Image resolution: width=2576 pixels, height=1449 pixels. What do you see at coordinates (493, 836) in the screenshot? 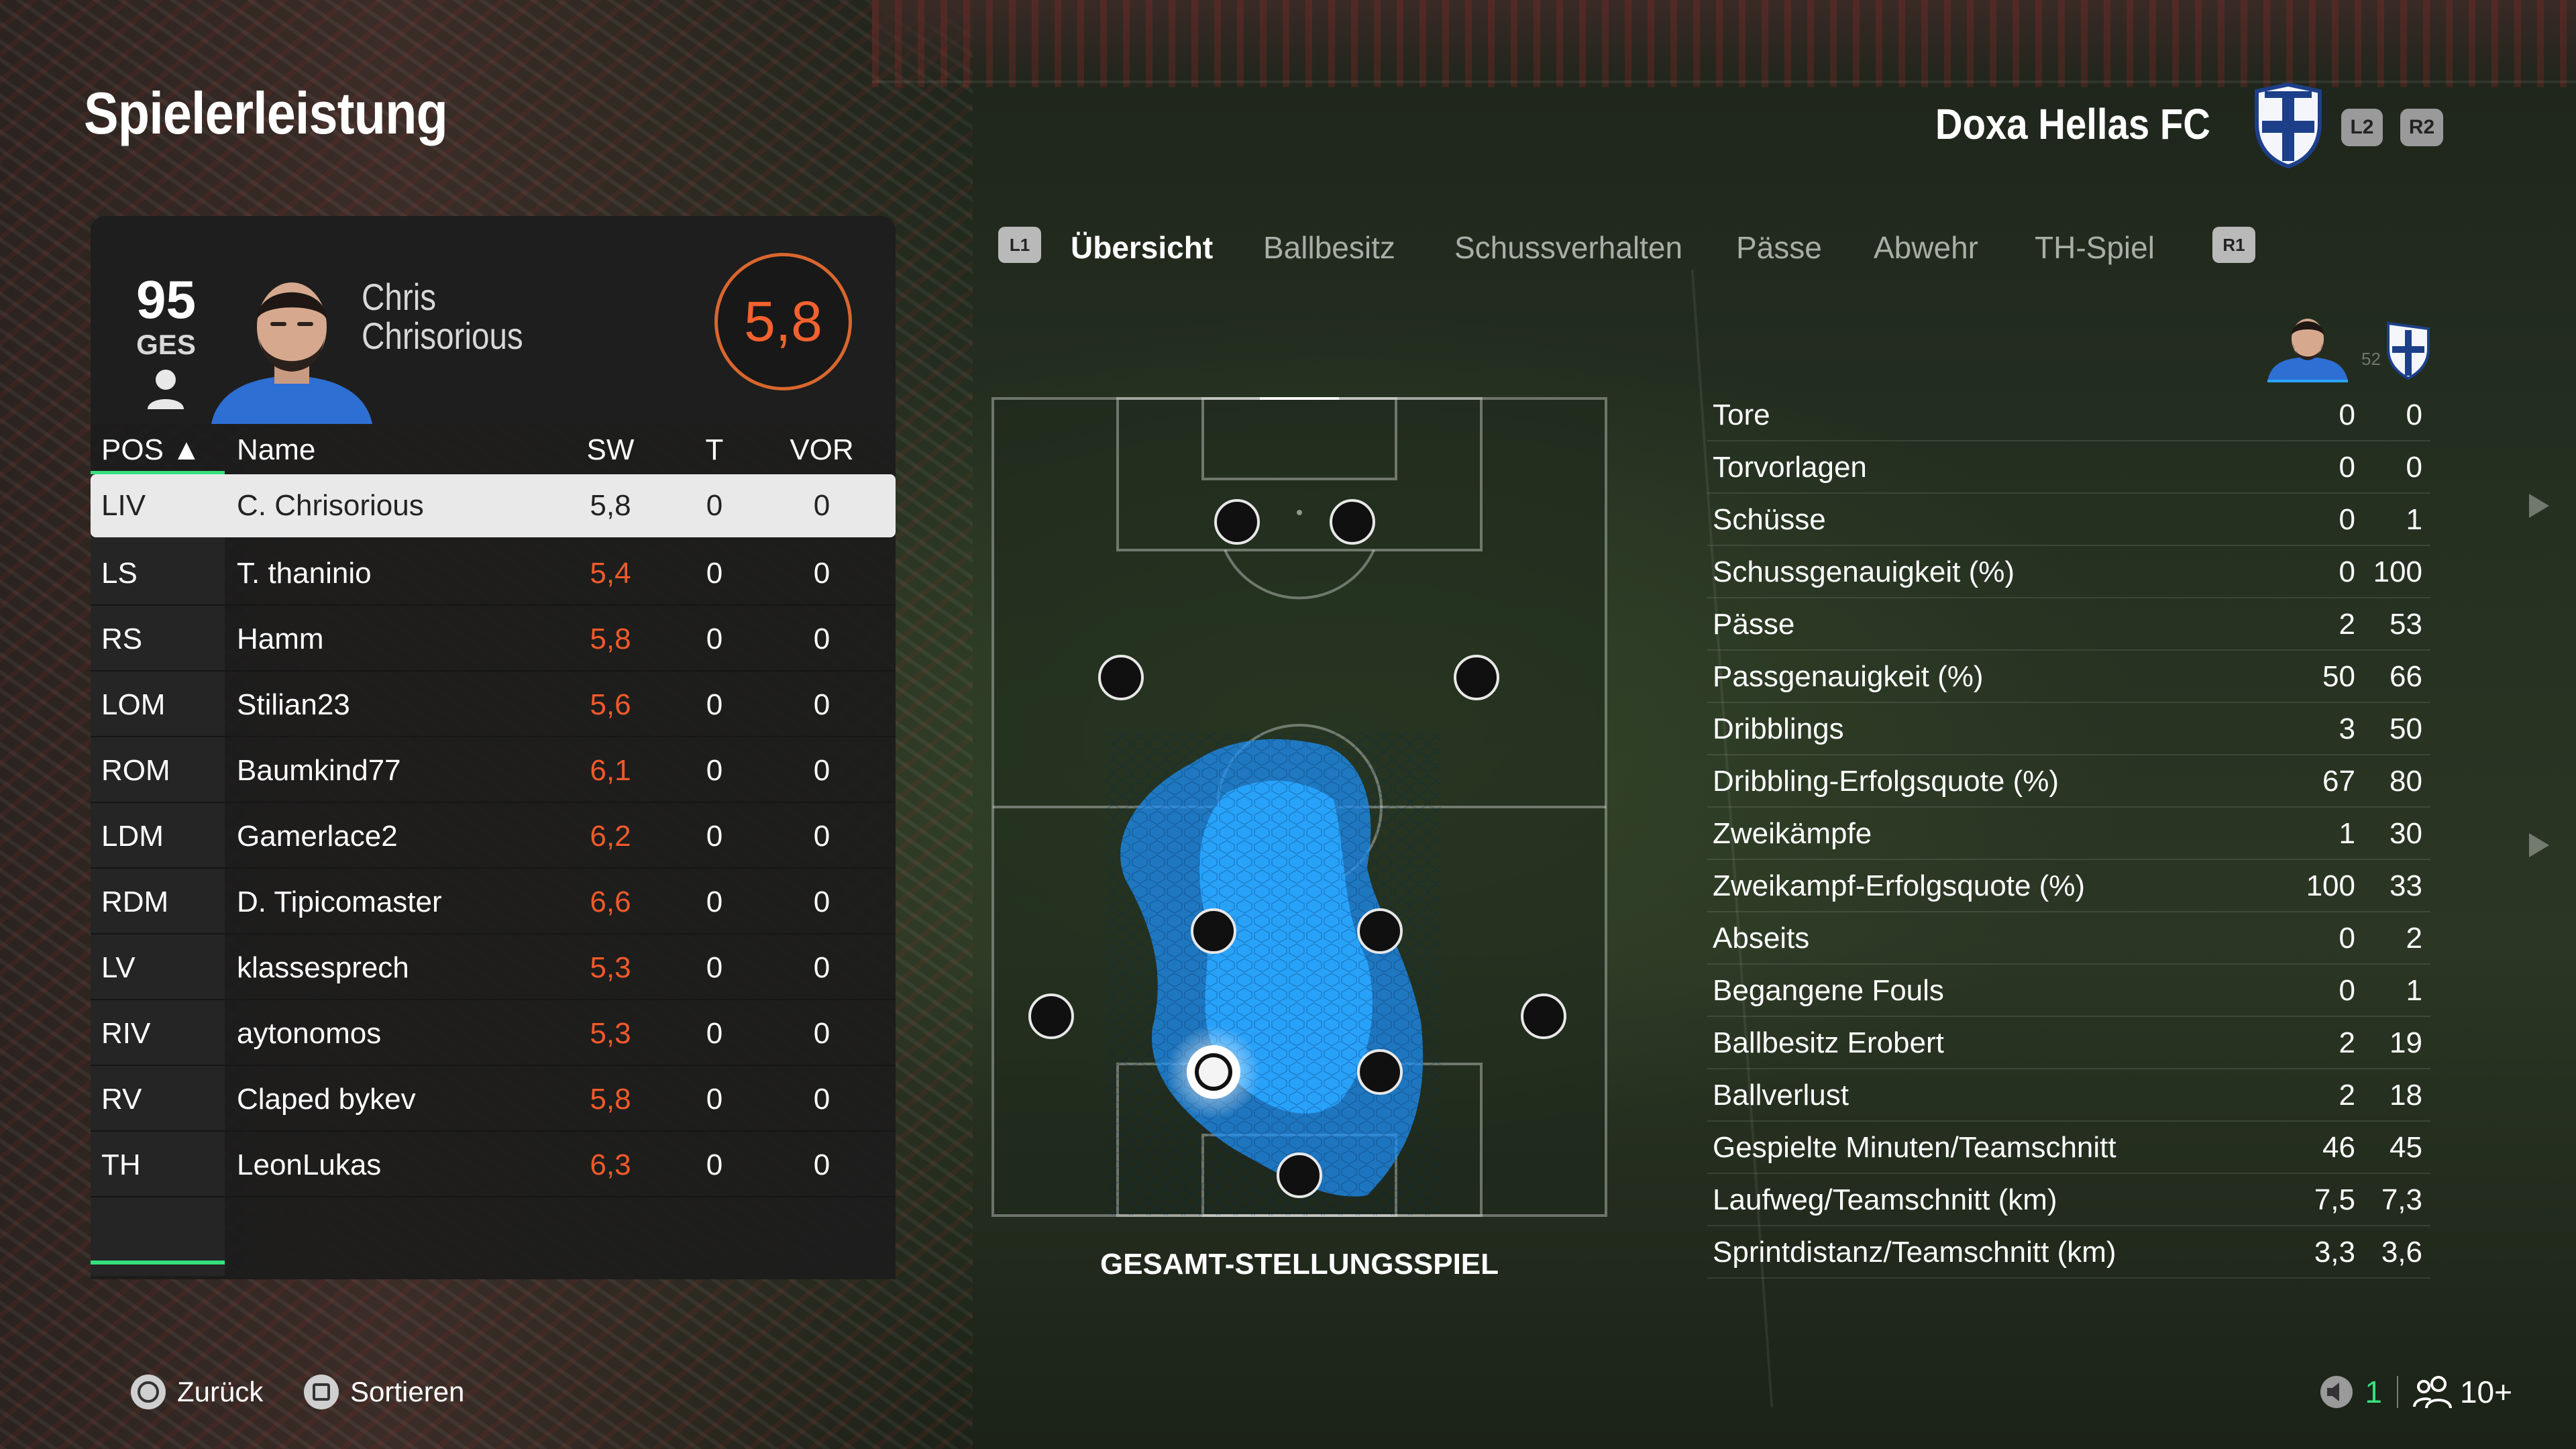
I see `table-row: LDM Gamerlace2 6,2 0 0` at bounding box center [493, 836].